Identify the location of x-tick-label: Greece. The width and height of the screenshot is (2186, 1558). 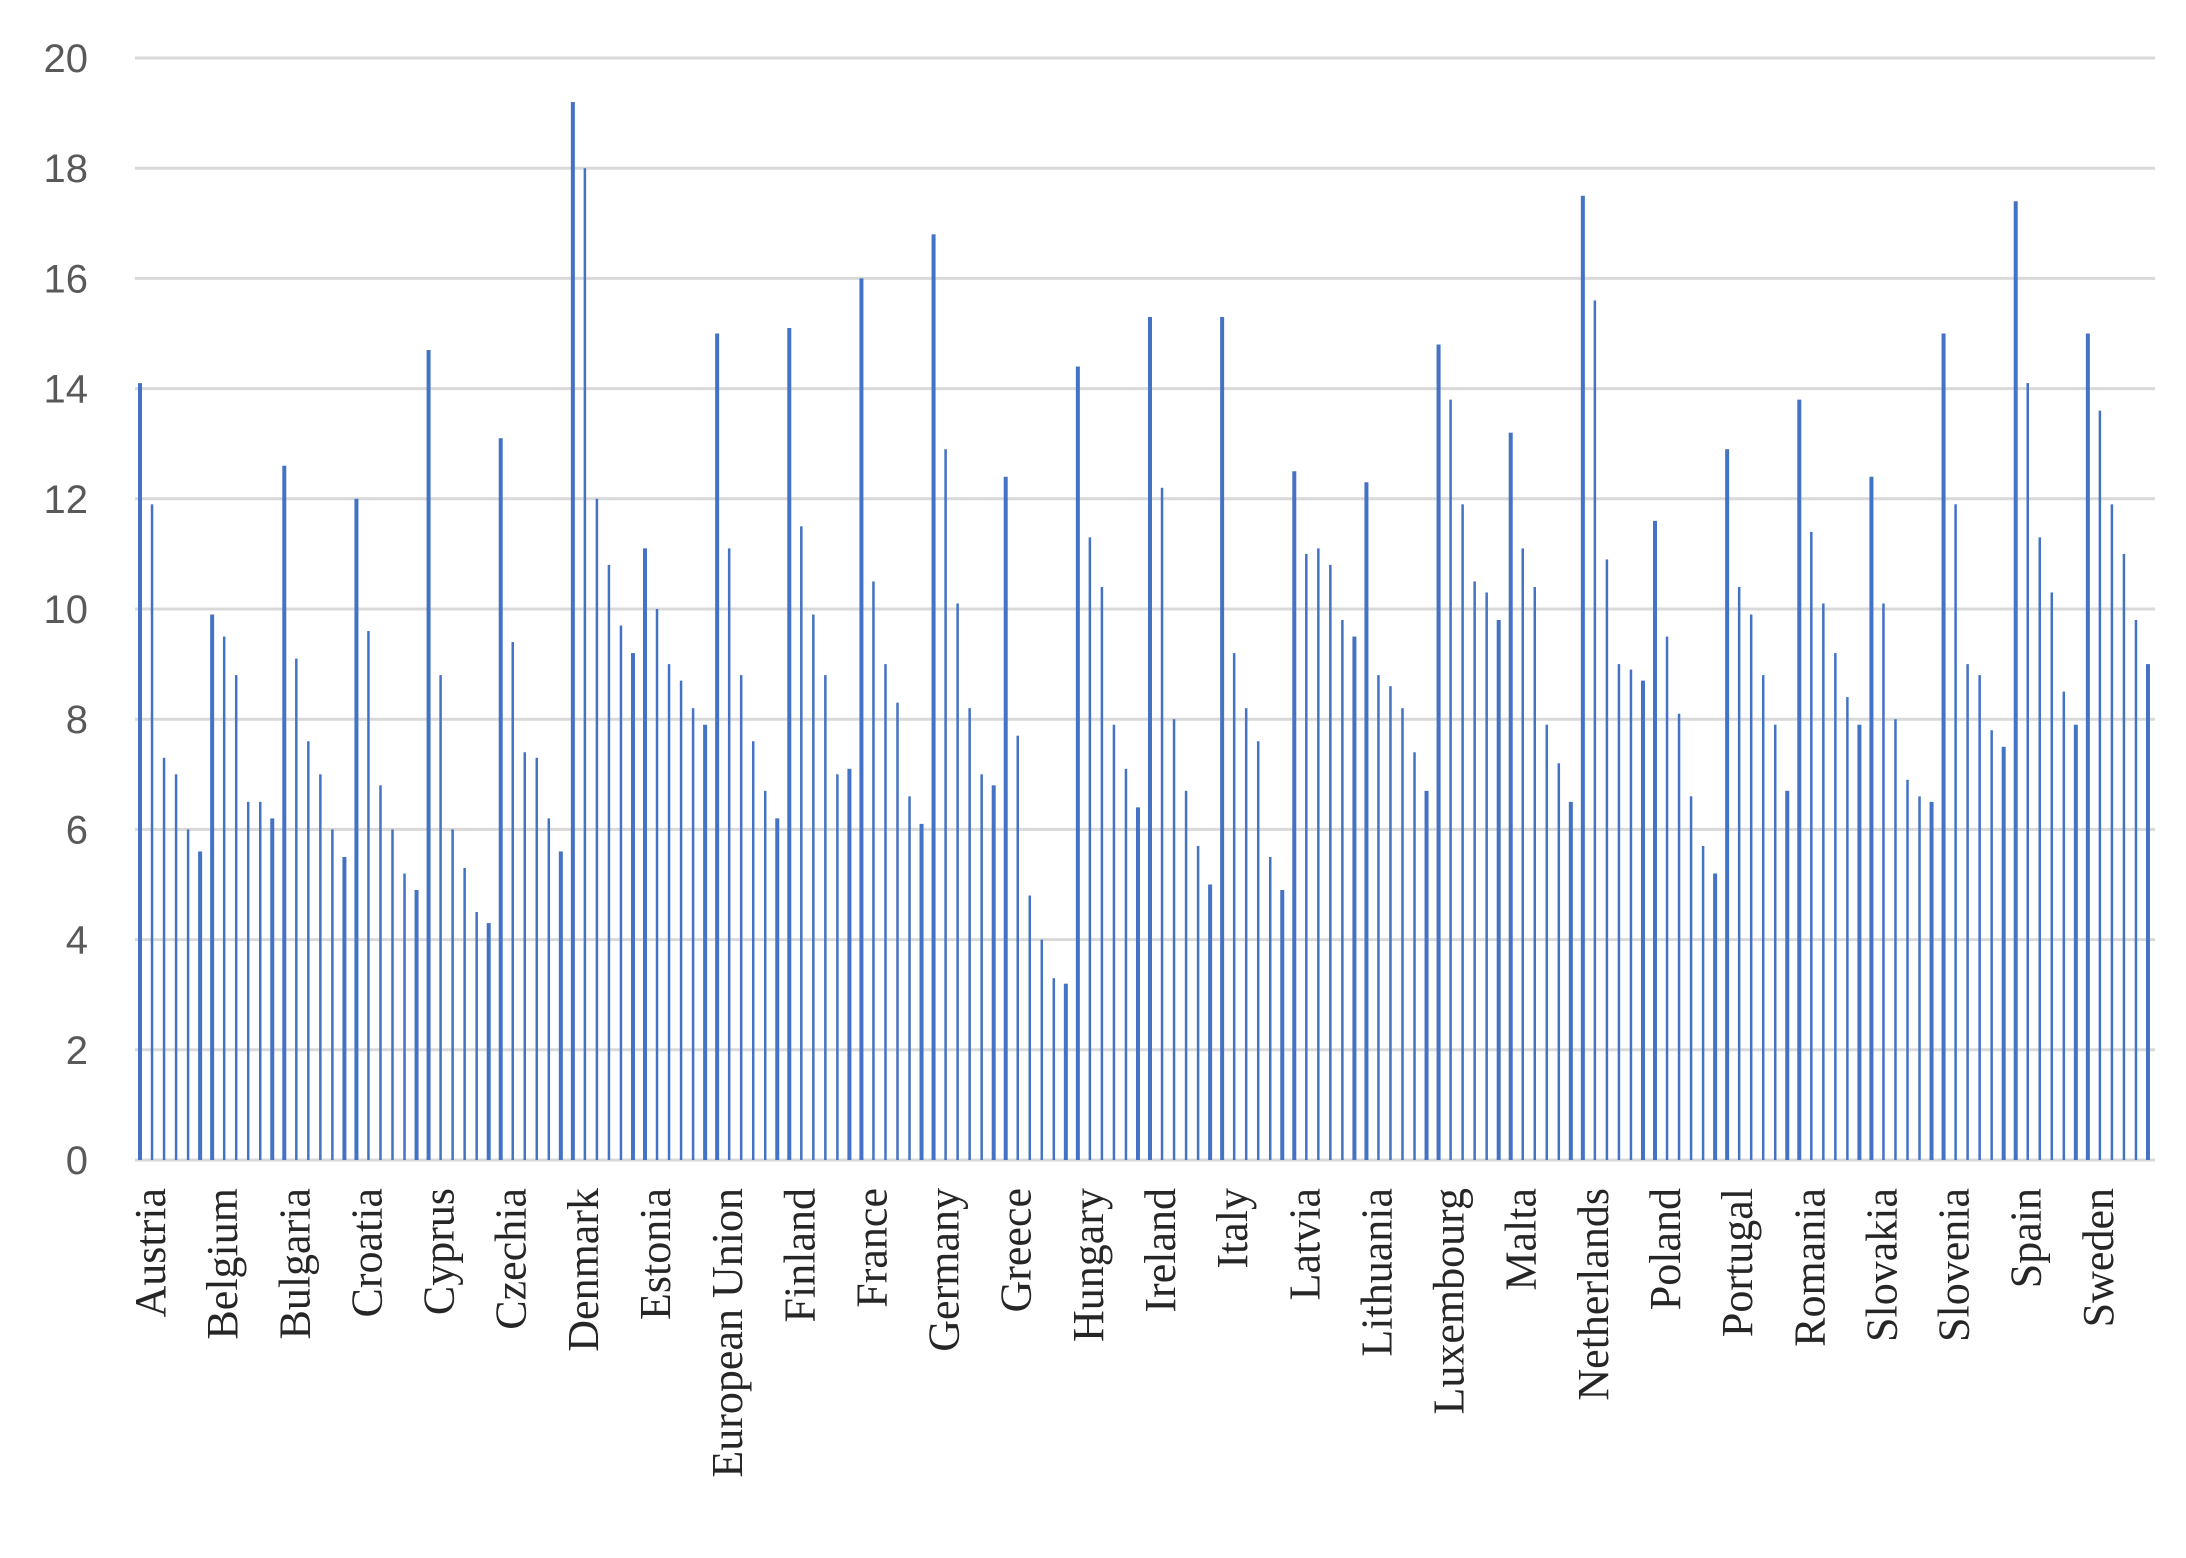
(1016, 1250).